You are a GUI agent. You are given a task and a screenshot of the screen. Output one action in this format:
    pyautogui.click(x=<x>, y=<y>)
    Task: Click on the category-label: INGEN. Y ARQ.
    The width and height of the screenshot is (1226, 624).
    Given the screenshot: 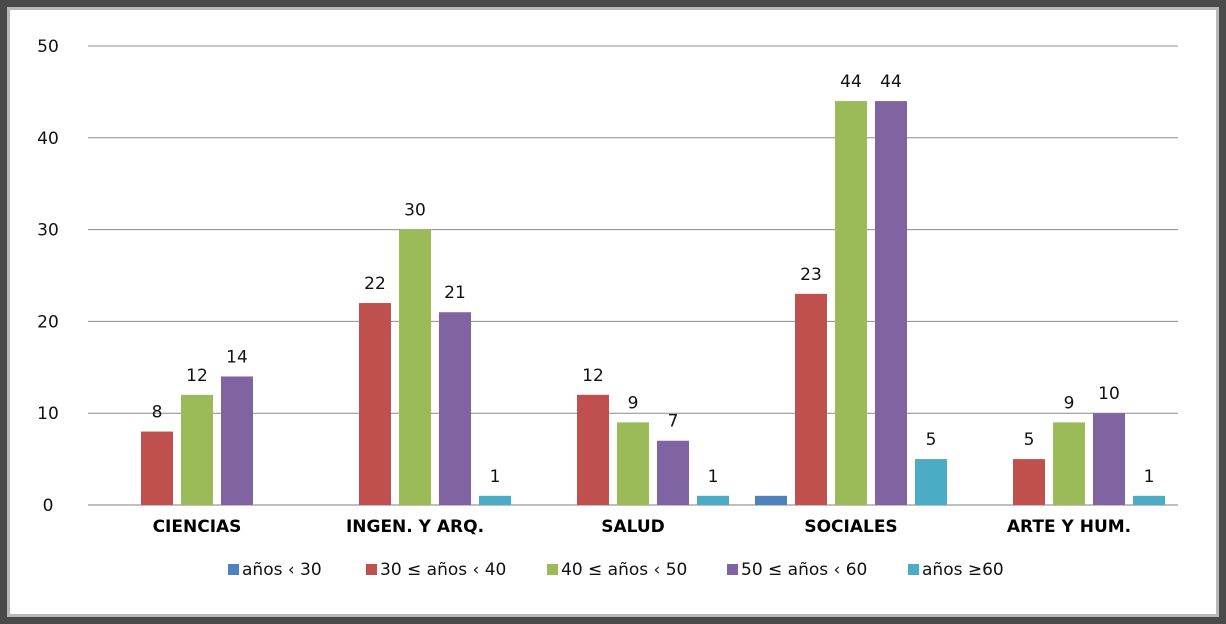 What is the action you would take?
    pyautogui.click(x=415, y=527)
    